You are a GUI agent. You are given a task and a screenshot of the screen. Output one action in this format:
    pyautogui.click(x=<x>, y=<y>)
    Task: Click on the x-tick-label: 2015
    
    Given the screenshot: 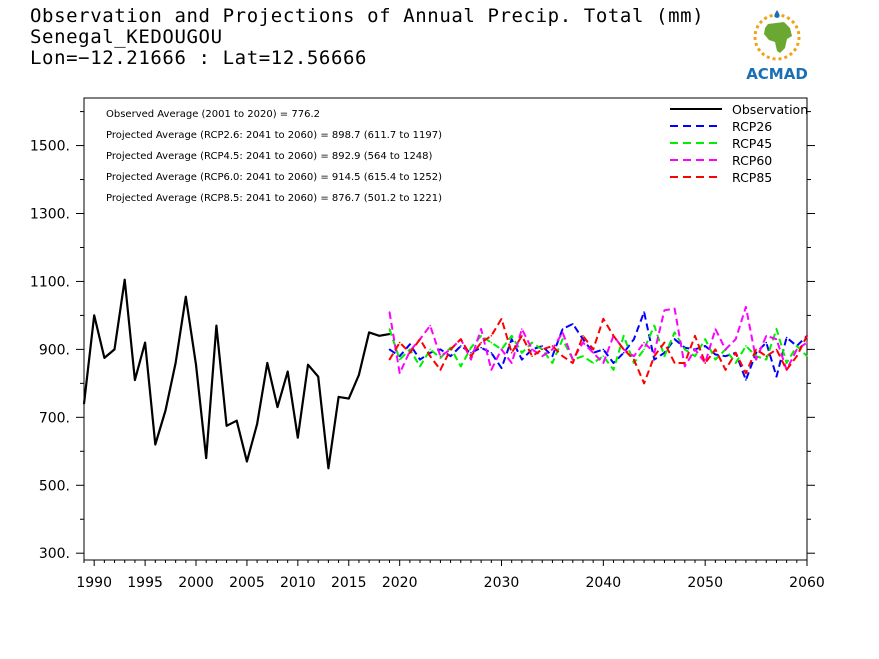 What is the action you would take?
    pyautogui.click(x=349, y=583)
    